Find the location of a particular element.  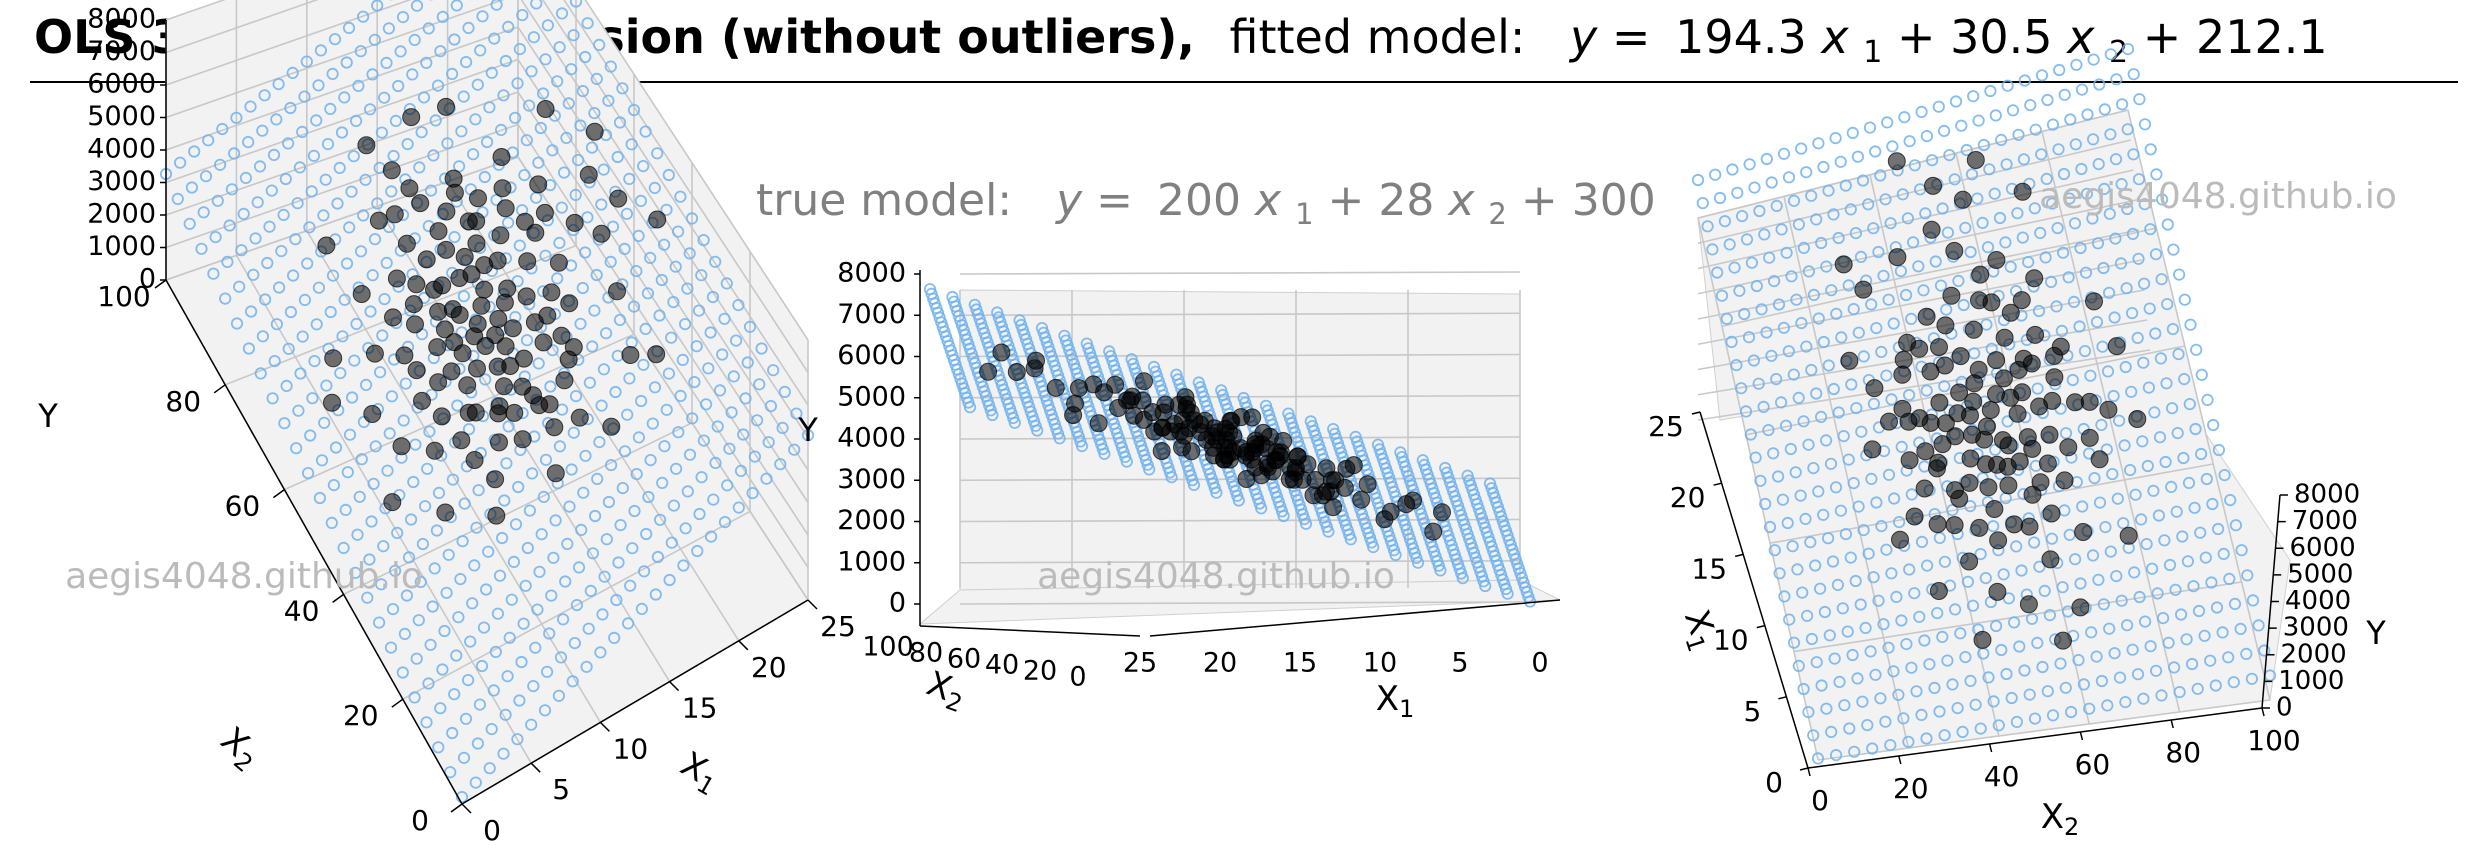

x2-tick-label: 80 is located at coordinates (2183, 752).